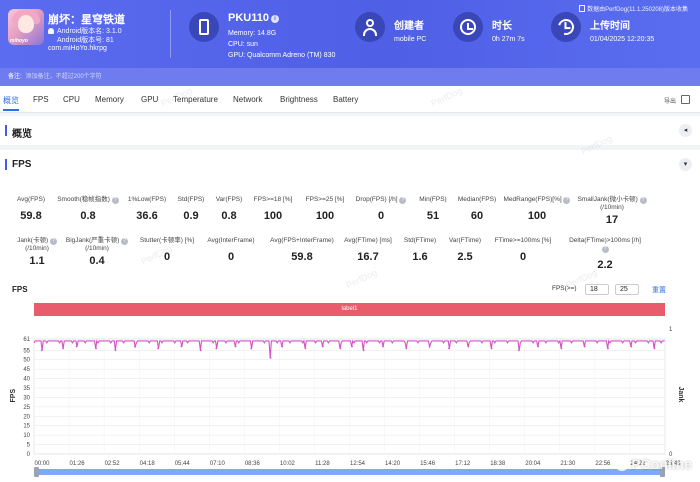 The image size is (700, 482). I want to click on section-accent, so click(6, 164).